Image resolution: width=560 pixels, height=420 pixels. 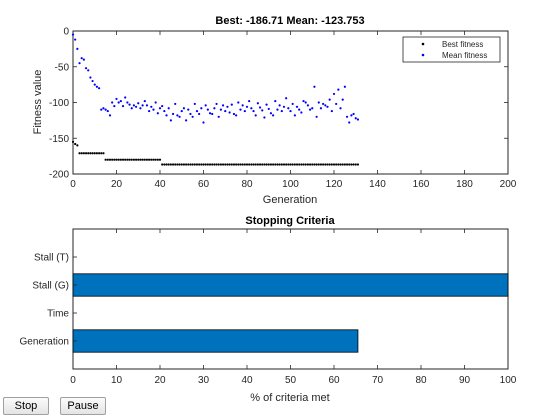 I want to click on criteria-bars, so click(x=290, y=313).